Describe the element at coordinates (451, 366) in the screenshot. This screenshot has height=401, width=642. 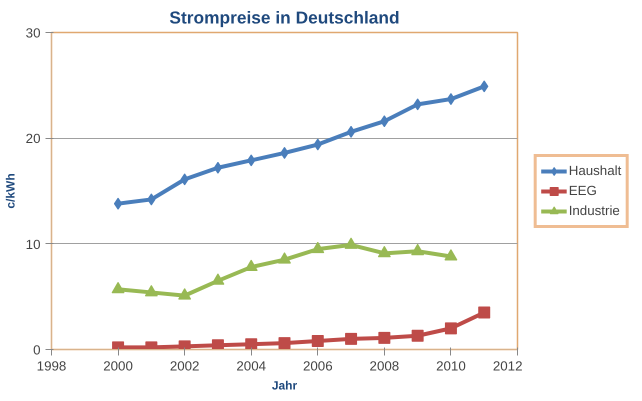
I see `x-tick-label: 2010` at that location.